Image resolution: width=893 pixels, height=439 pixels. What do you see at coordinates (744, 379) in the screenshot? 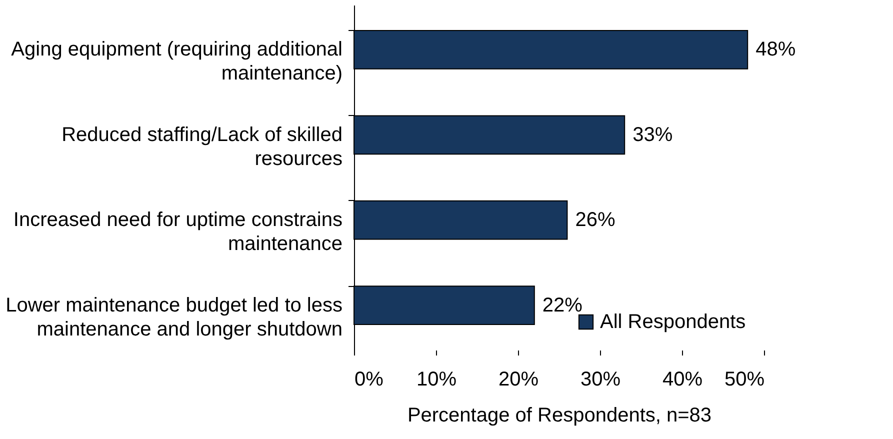
I see `x-tick-label: 50%` at bounding box center [744, 379].